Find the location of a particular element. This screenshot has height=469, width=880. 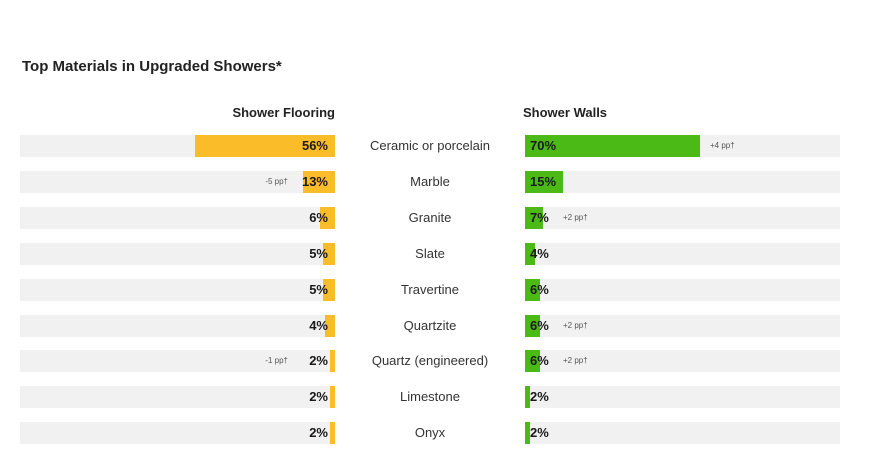

category-label: Travertine is located at coordinates (430, 289).